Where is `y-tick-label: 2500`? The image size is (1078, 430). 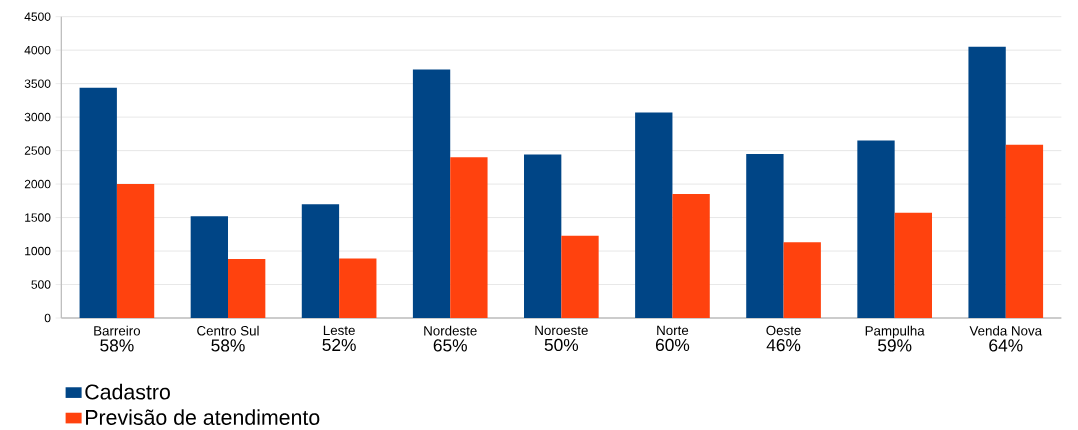 y-tick-label: 2500 is located at coordinates (37, 150).